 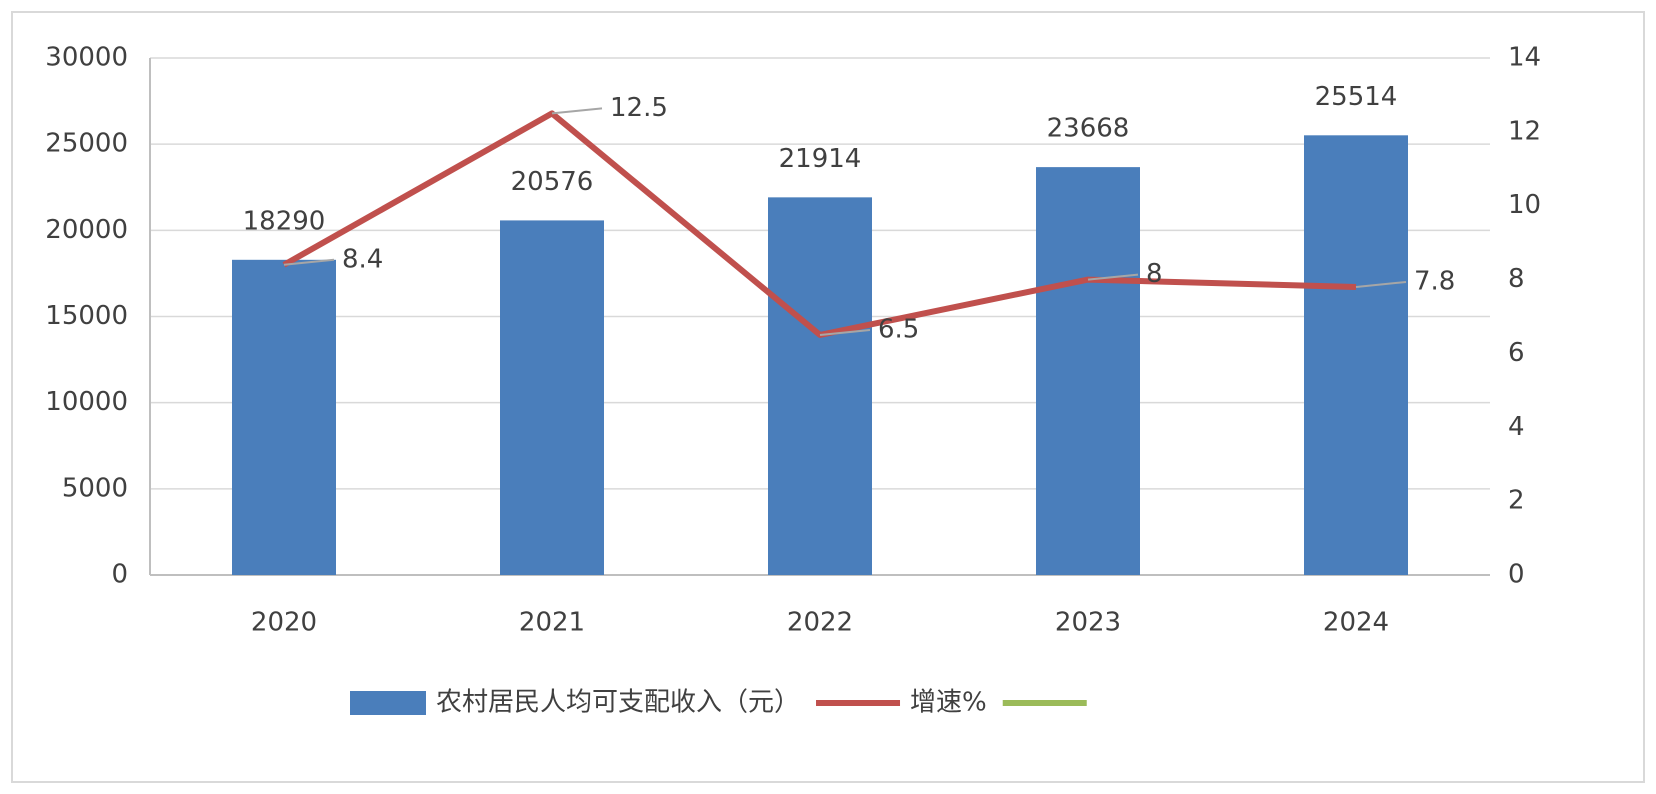 I want to click on y-tick-label: 0, so click(x=119, y=575).